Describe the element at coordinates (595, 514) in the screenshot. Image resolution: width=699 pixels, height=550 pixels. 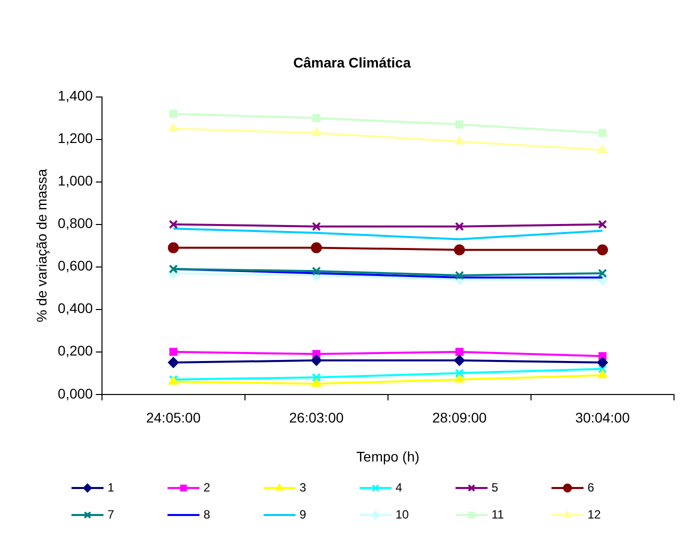
I see `legend-label: 12` at that location.